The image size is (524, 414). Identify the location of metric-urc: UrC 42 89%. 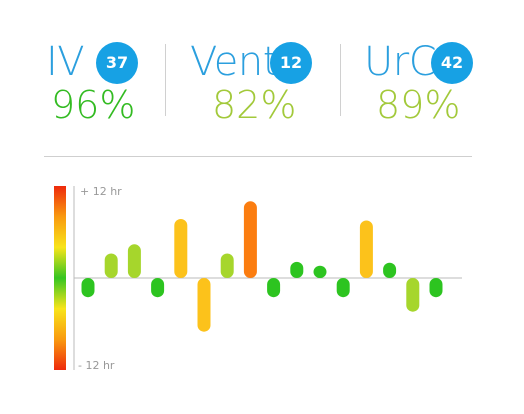
(439, 83).